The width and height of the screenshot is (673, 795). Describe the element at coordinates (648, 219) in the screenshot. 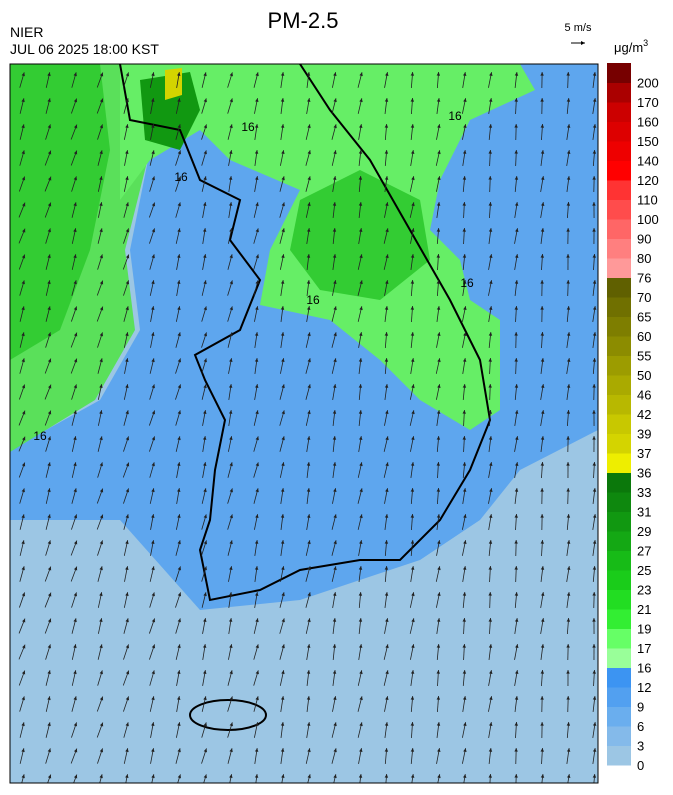

I see `colorbar-label: 100` at that location.